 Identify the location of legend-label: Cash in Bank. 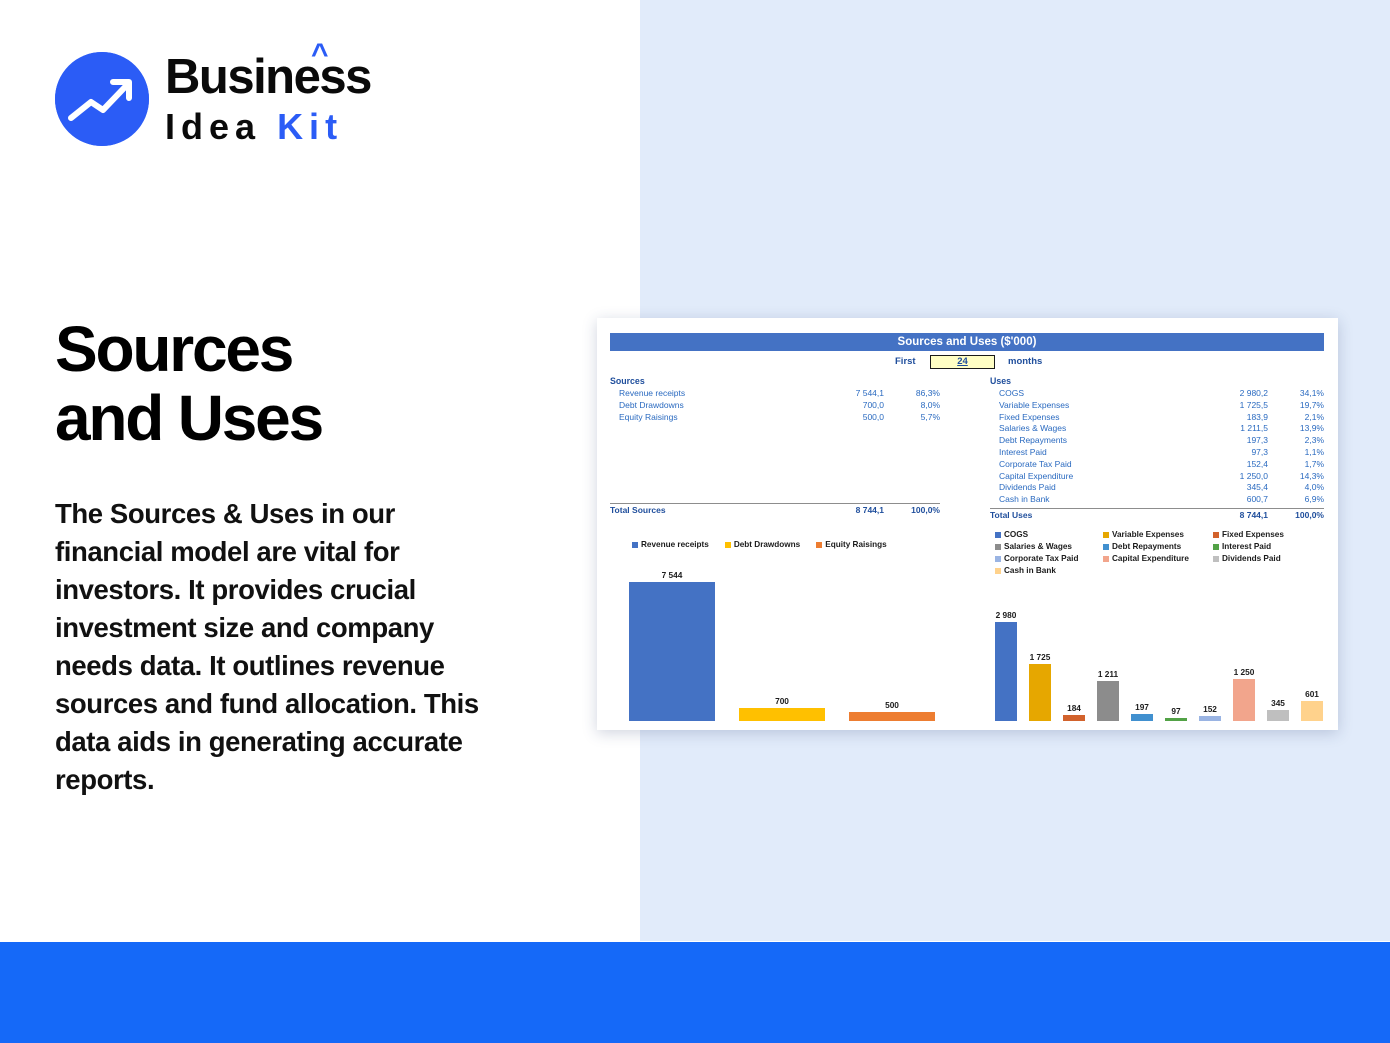
(1030, 570).